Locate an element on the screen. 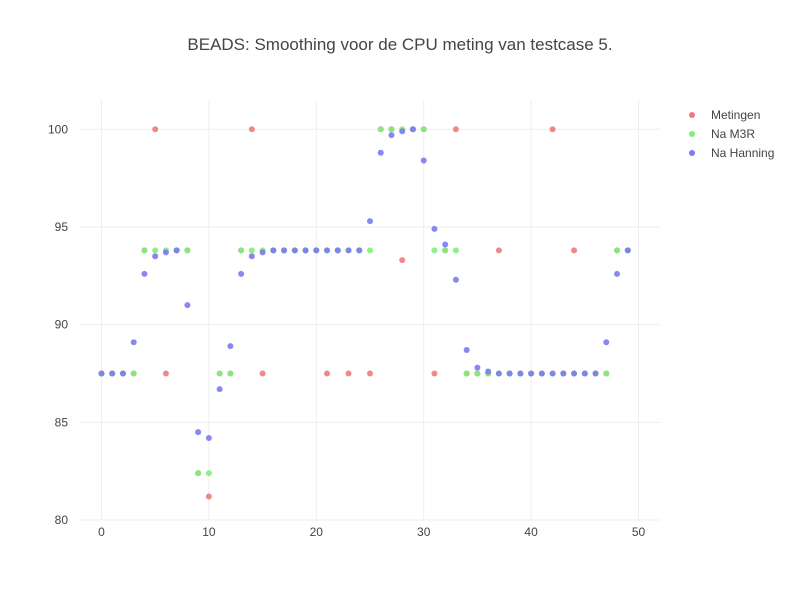  legend-item: Metingen is located at coordinates (724, 115).